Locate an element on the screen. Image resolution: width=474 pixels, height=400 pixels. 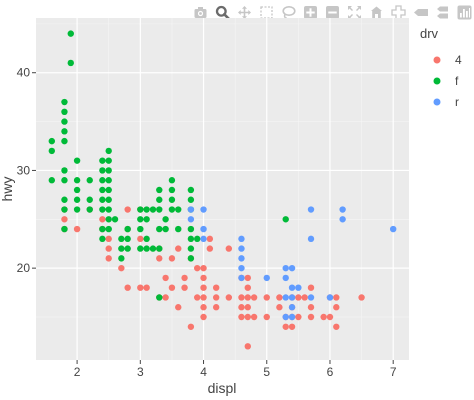
plotly-logo-icon is located at coordinates (464, 12).